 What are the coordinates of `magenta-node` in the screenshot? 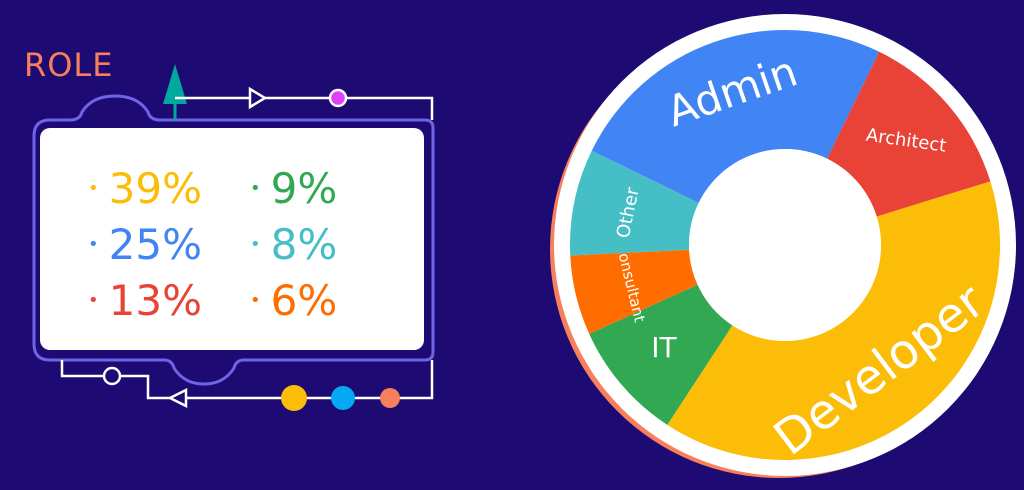 It's located at (338, 98).